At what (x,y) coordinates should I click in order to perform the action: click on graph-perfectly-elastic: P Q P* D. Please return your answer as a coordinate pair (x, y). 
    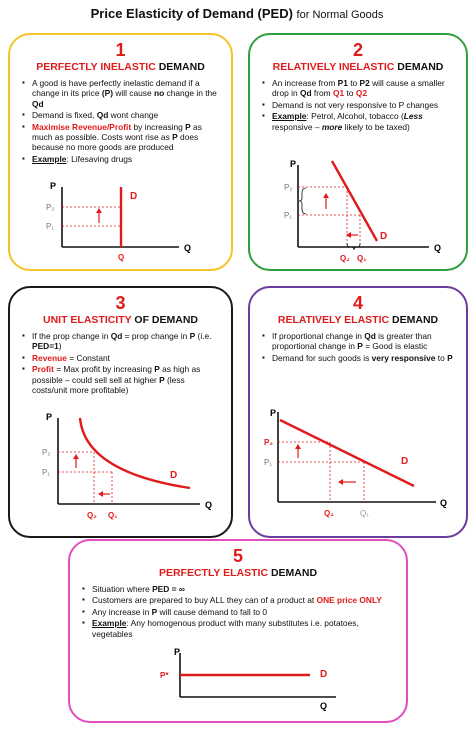
    Looking at the image, I should click on (248, 679).